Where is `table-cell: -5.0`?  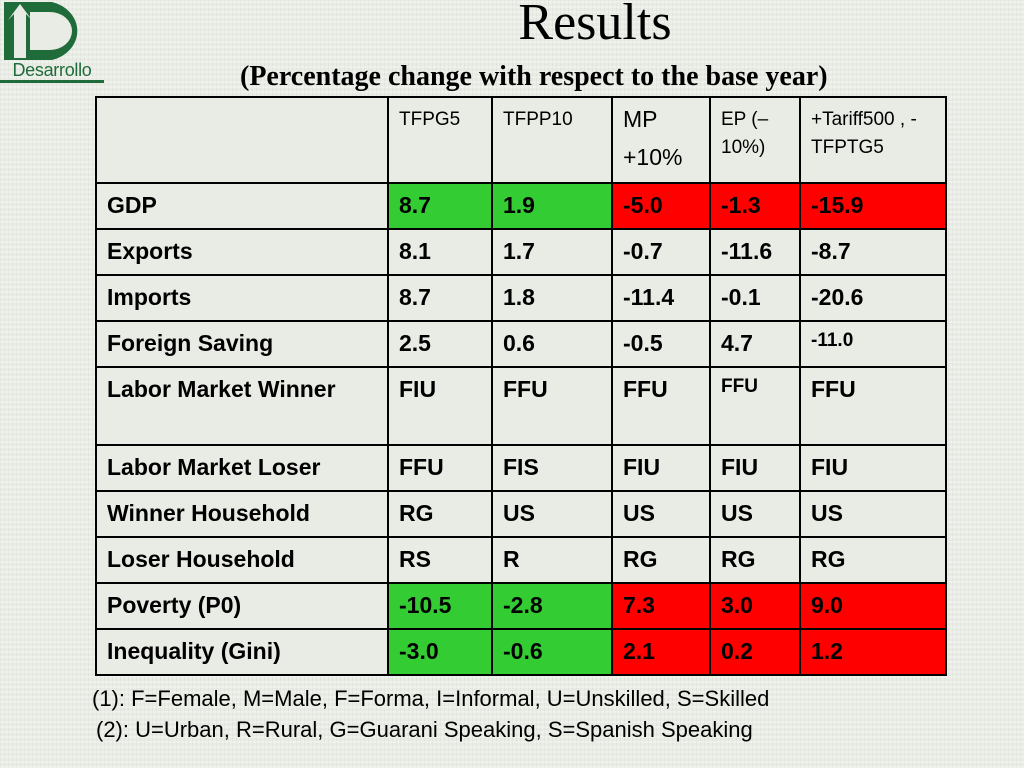
table-cell: -5.0 is located at coordinates (661, 206).